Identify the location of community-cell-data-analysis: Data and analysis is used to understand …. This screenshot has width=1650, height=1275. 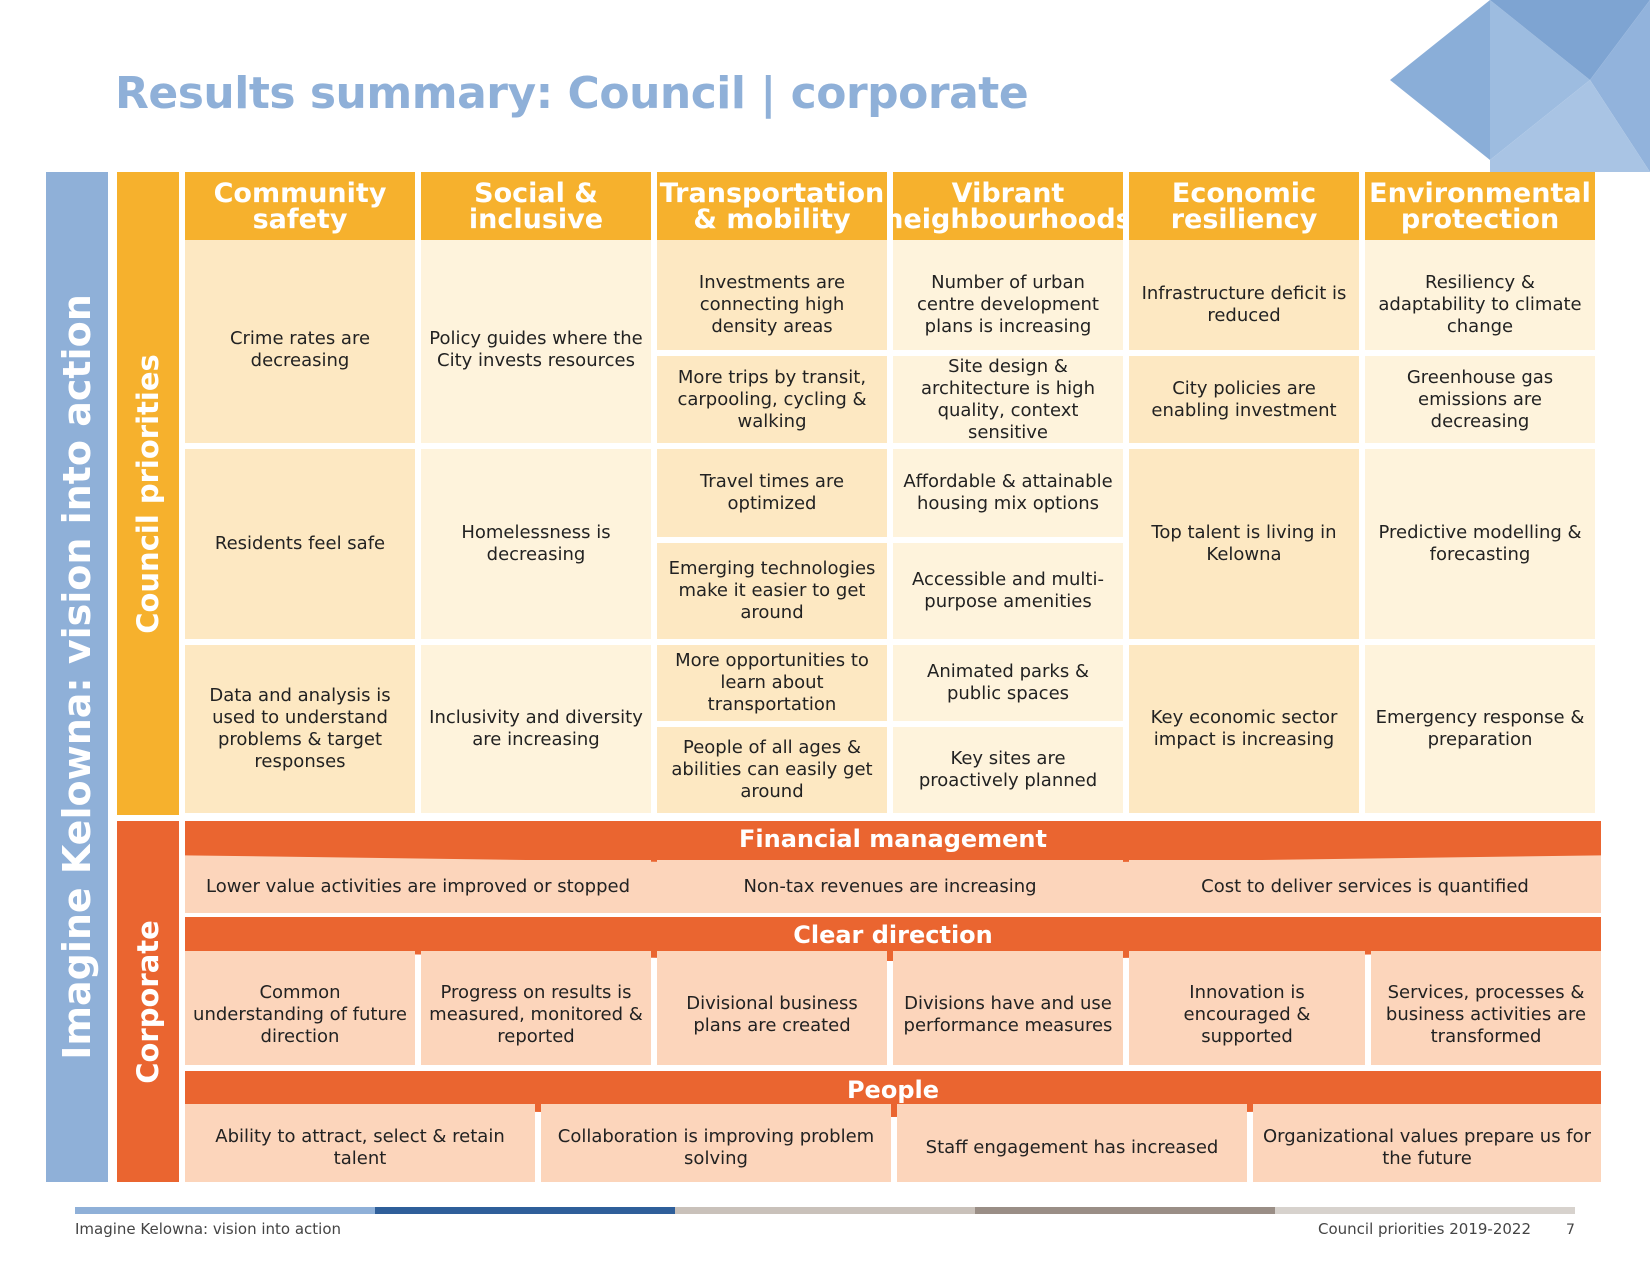
(300, 729).